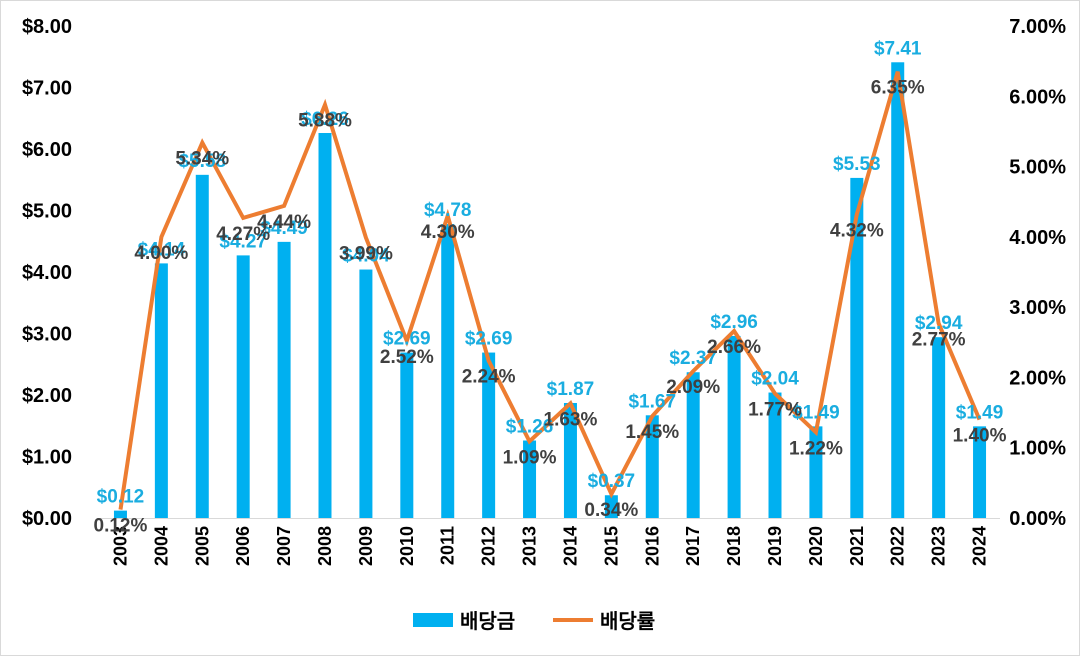  I want to click on bar-label-2017: $2.37, so click(693, 358).